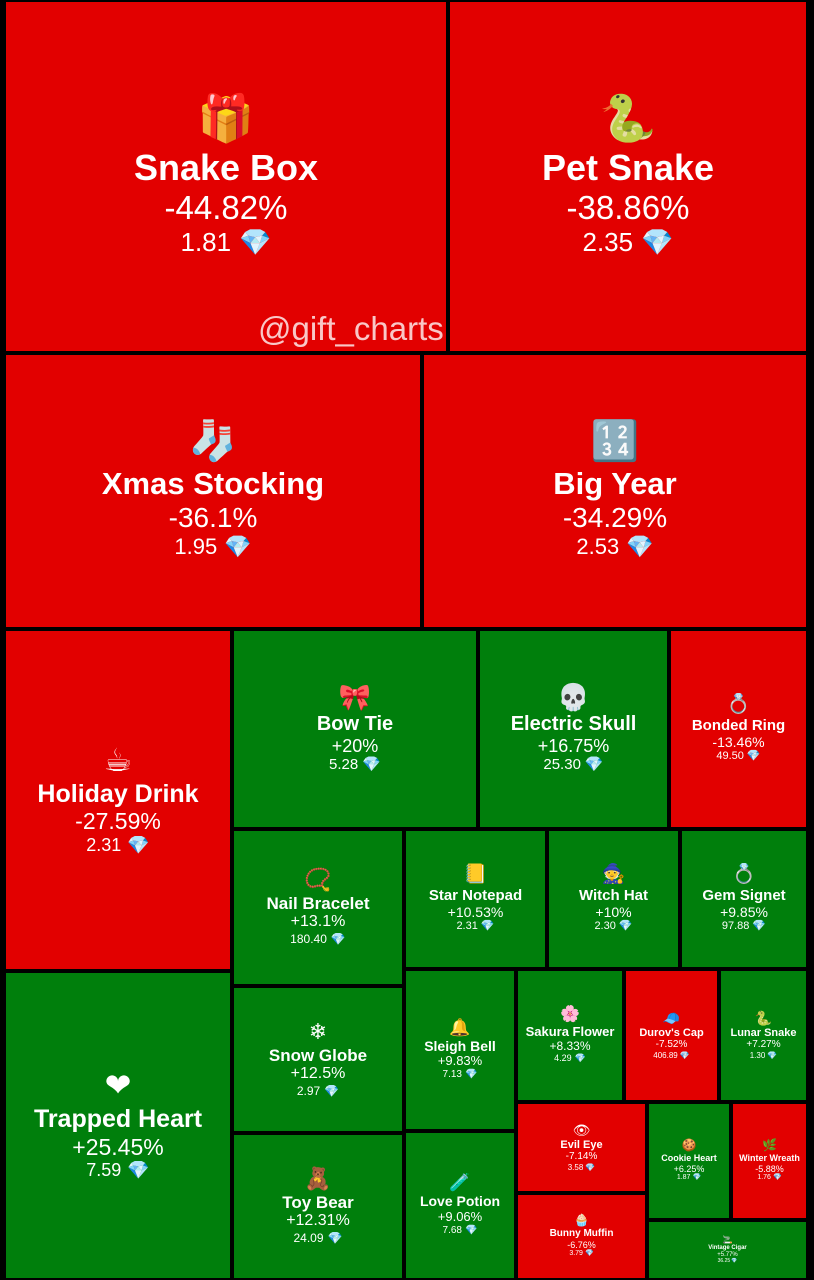  What do you see at coordinates (344, 765) in the screenshot?
I see `tile-price-value: 5.28` at bounding box center [344, 765].